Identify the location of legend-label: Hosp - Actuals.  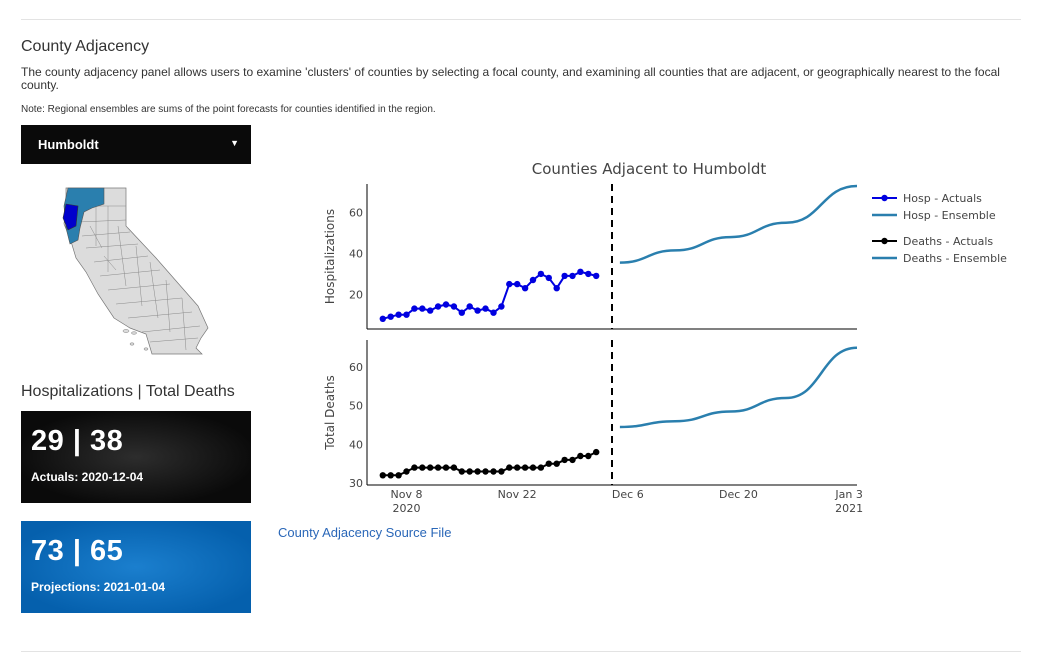
(942, 198).